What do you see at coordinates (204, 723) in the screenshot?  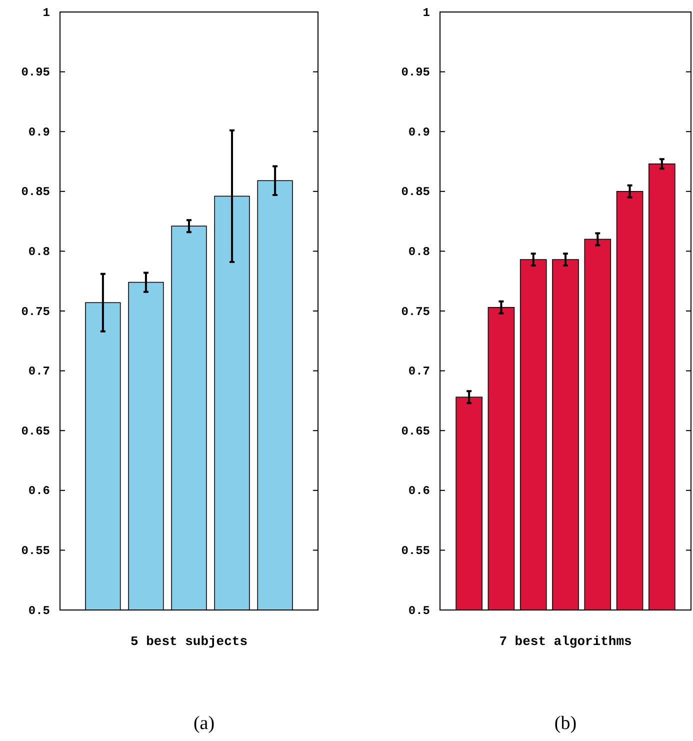 I see `text: (a)` at bounding box center [204, 723].